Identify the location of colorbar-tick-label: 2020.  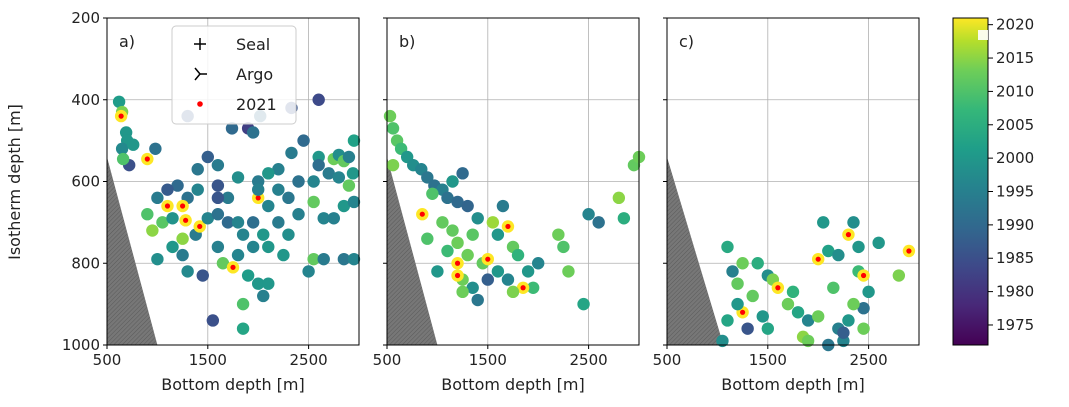
(1015, 25).